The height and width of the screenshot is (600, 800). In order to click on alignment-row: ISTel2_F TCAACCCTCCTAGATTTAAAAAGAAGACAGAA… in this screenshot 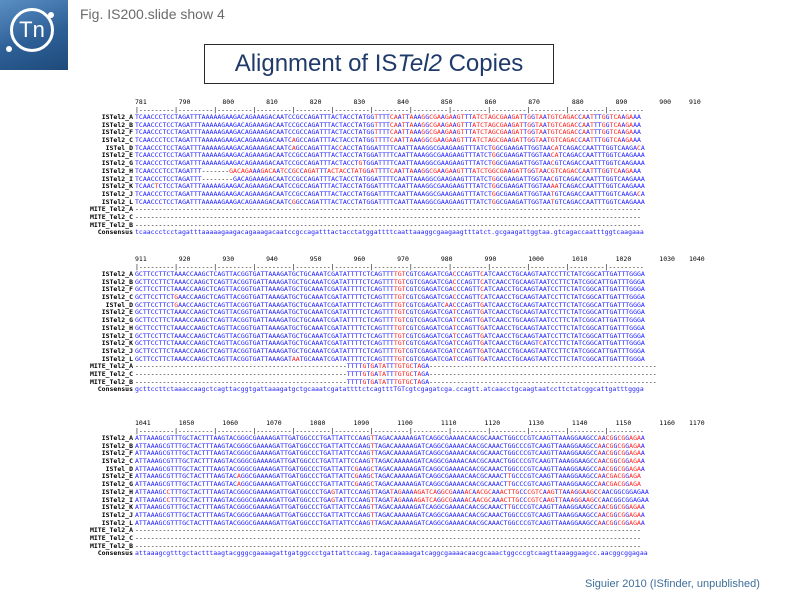, I will do `click(395, 133)`.